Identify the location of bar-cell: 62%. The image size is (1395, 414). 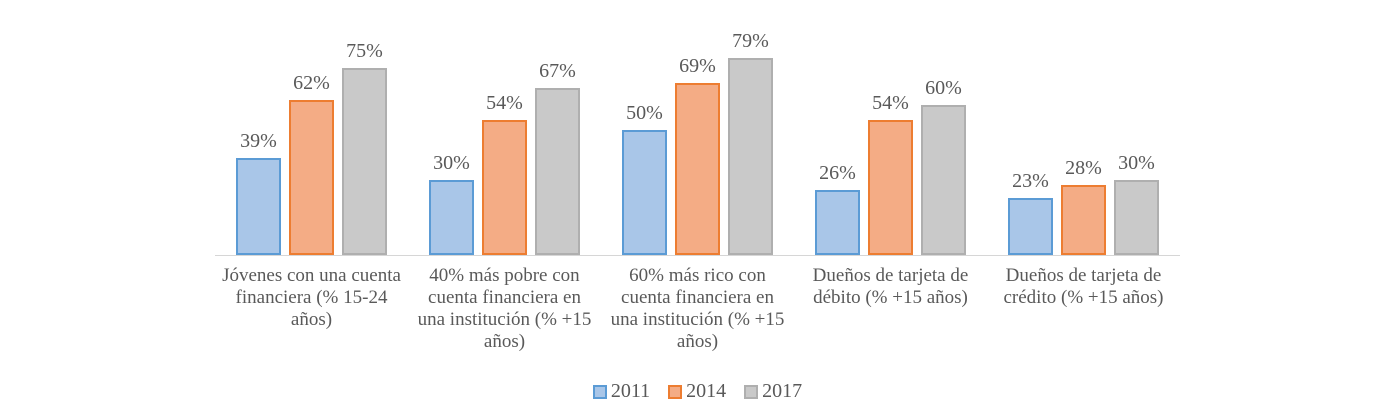
(311, 163).